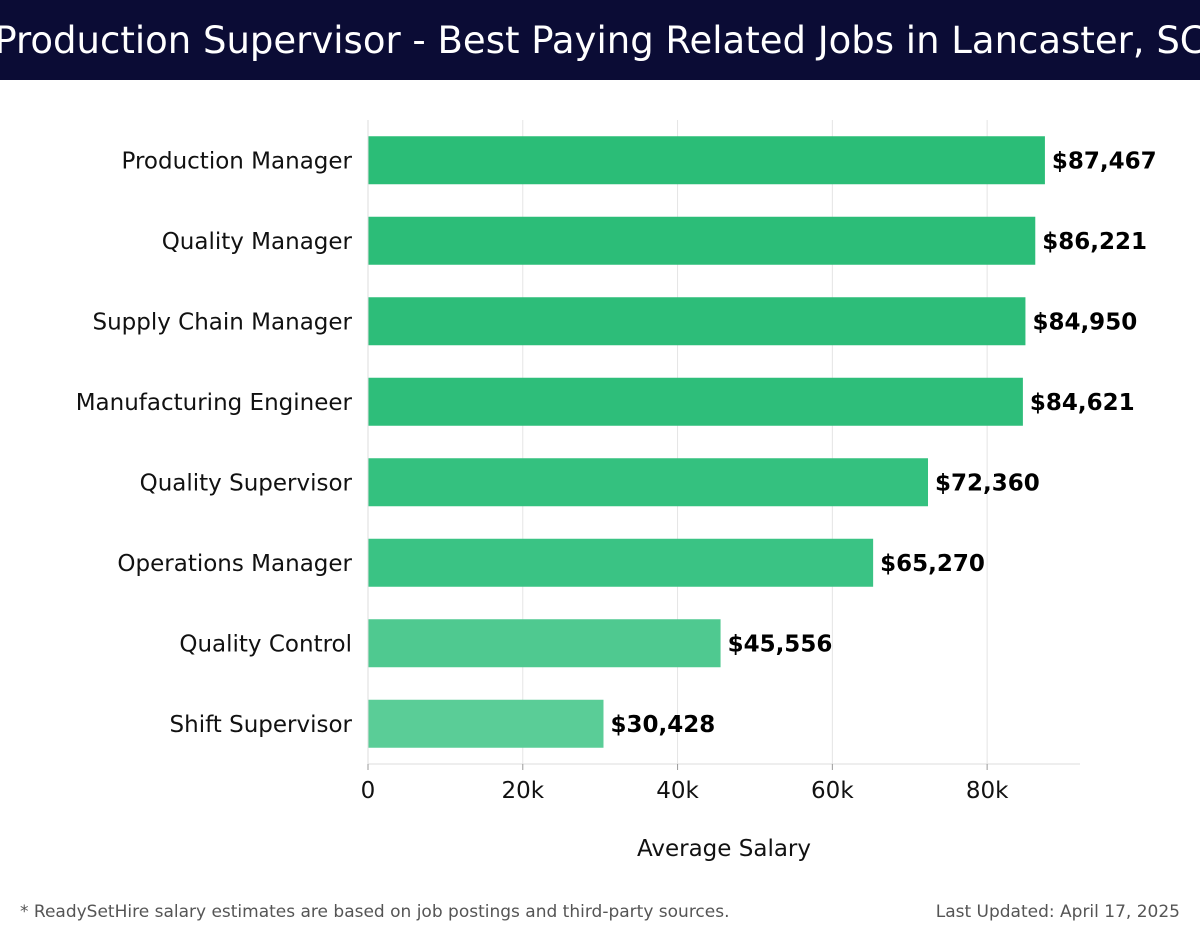 This screenshot has height=940, width=1200. I want to click on value-label: $84,950, so click(1084, 322).